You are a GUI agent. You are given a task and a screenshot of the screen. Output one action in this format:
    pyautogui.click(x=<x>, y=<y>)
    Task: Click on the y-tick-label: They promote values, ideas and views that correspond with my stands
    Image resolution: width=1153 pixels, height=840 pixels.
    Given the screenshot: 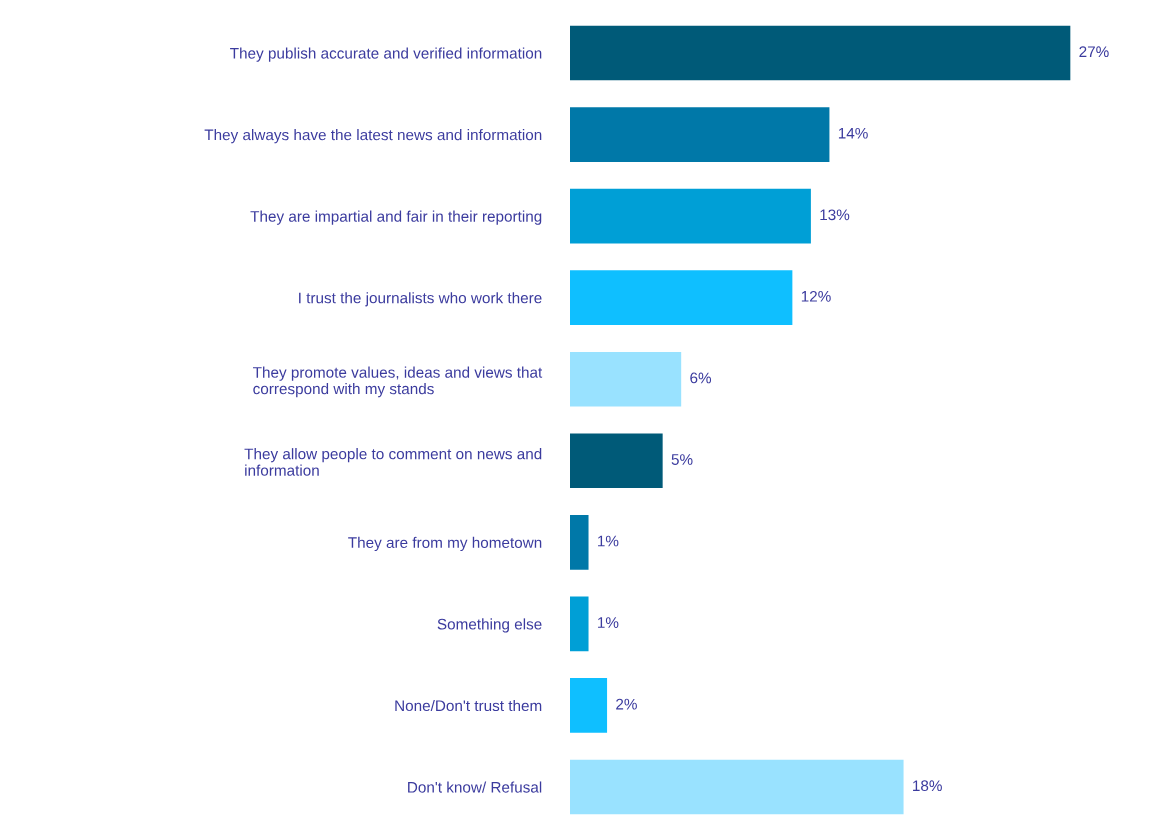 What is the action you would take?
    pyautogui.click(x=398, y=382)
    